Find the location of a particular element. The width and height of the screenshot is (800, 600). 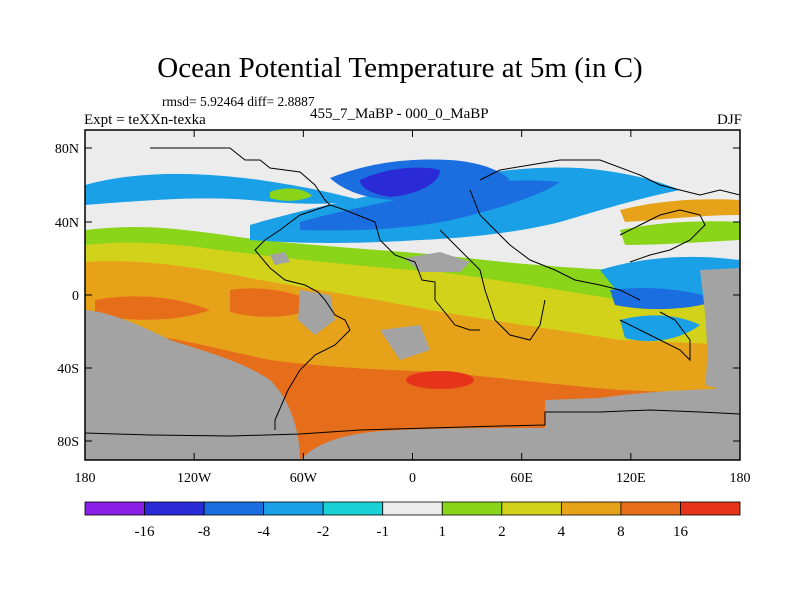

colorbar-label: 8 is located at coordinates (621, 532).